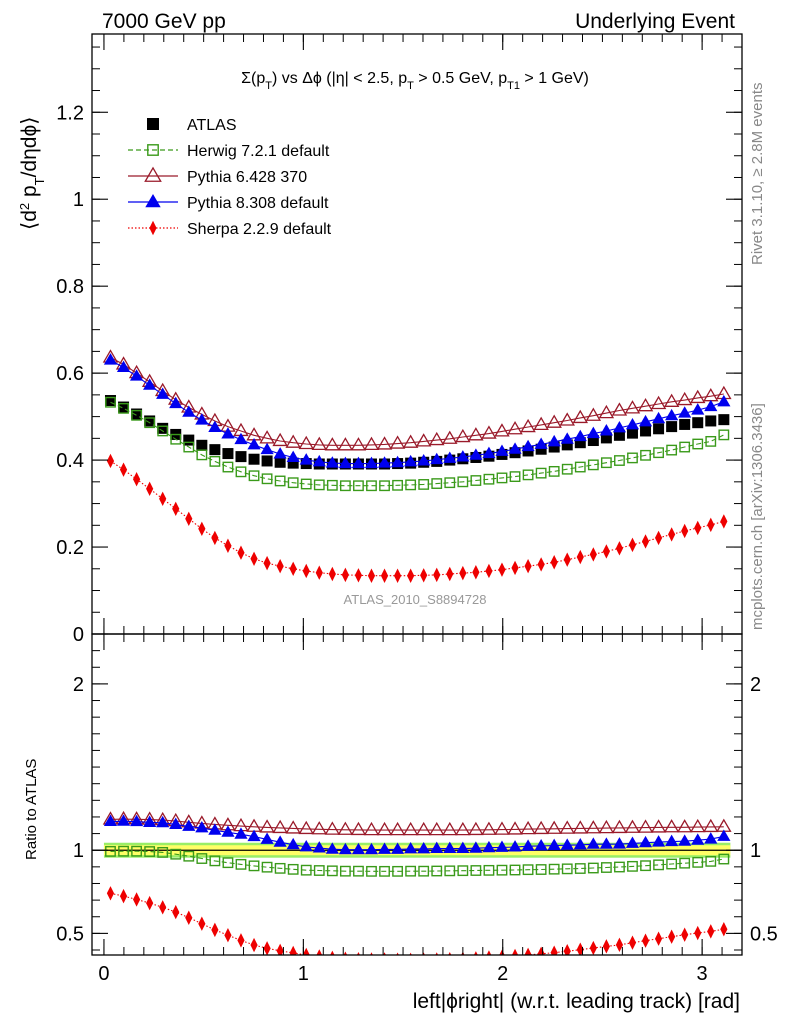 This screenshot has height=1024, width=786. I want to click on main-ytick-label: 1.2, so click(70, 113).